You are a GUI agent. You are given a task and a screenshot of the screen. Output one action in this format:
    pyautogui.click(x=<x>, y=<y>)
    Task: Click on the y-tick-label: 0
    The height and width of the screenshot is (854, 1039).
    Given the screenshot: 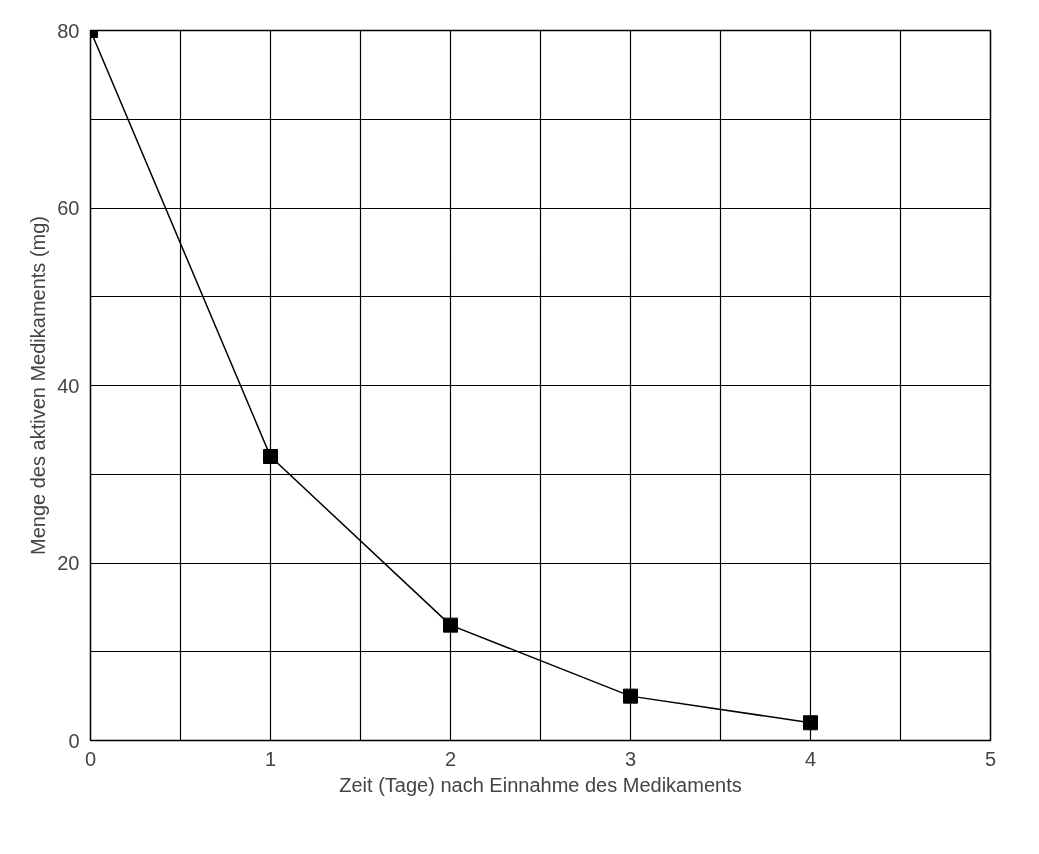 What is the action you would take?
    pyautogui.click(x=74, y=740)
    